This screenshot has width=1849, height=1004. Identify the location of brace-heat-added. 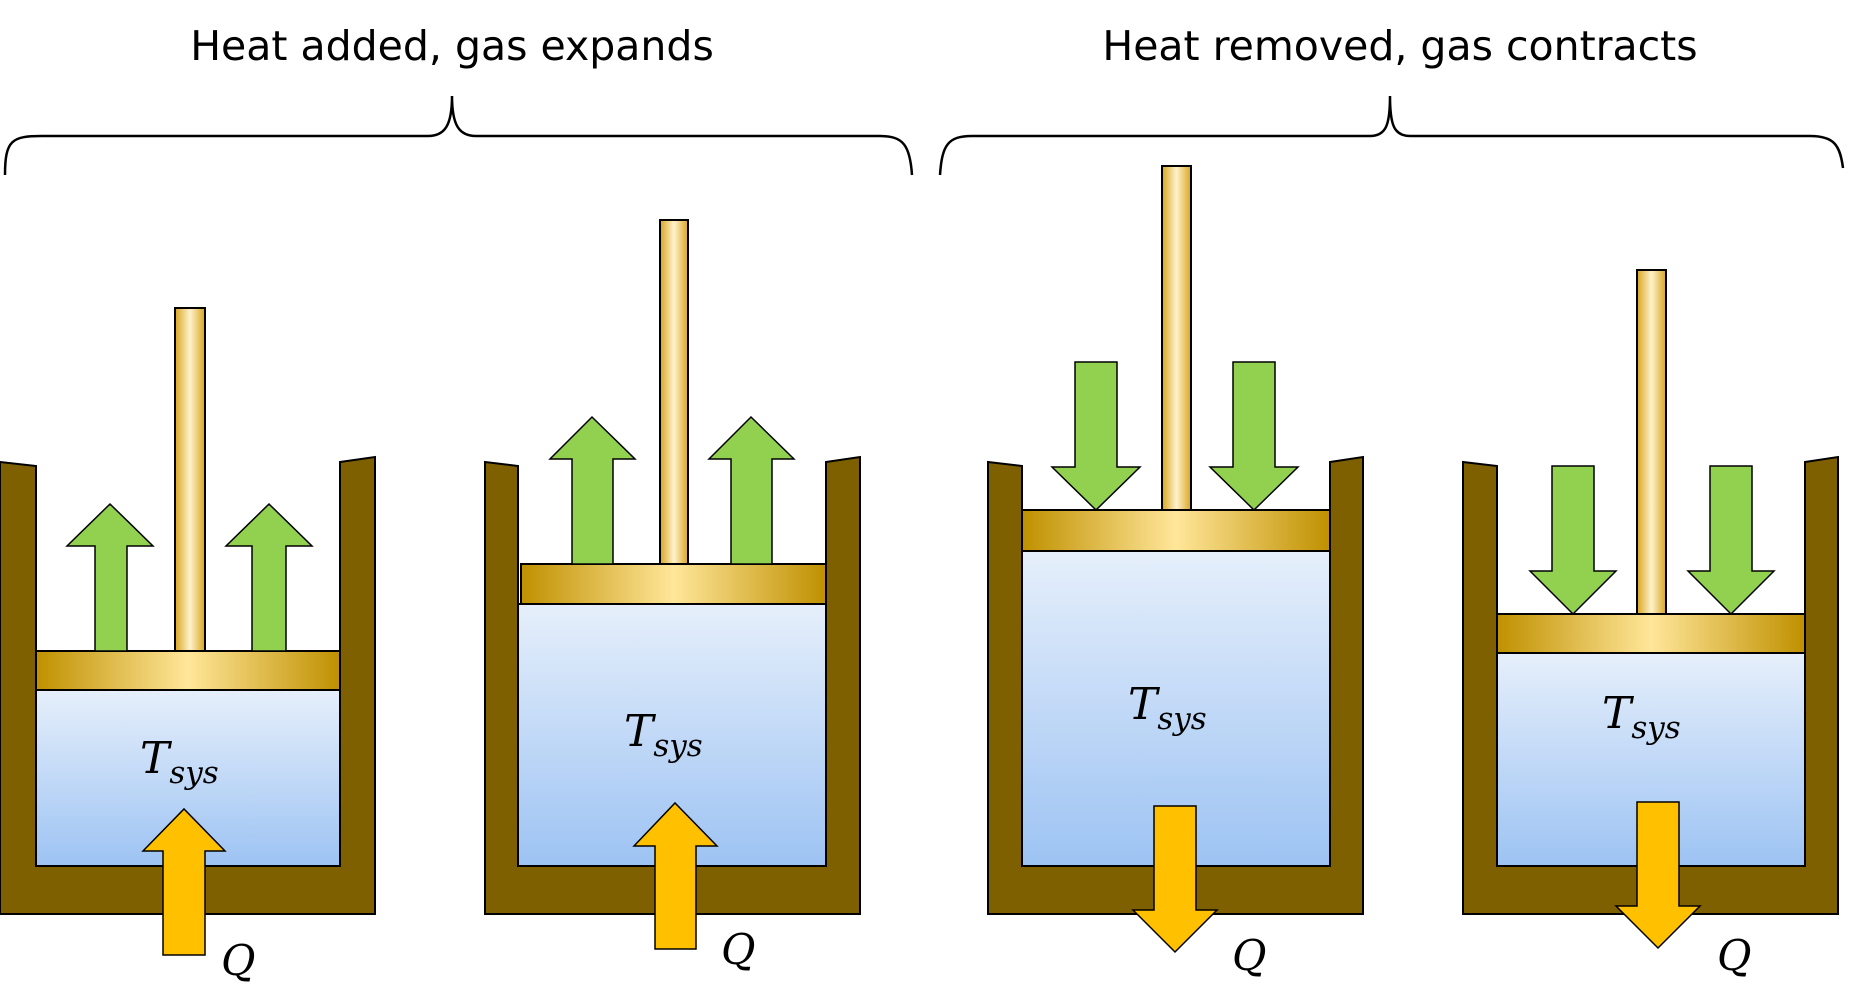
(458, 135).